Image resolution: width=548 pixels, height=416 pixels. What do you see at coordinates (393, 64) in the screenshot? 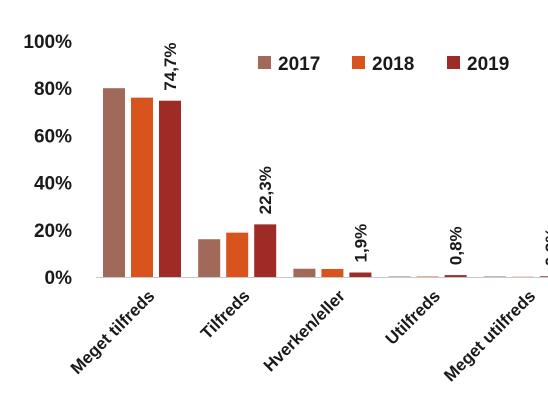
I see `legend-label: 2018` at bounding box center [393, 64].